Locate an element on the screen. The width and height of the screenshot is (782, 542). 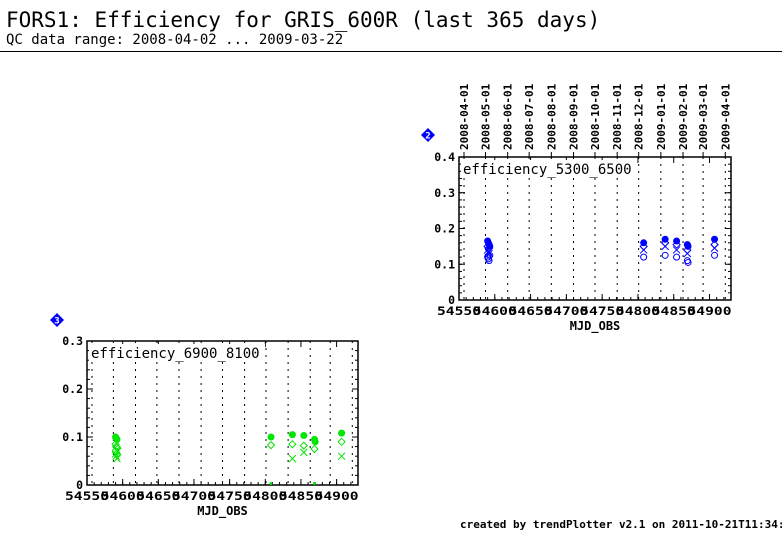
date-tick-label: 2008-09-01 is located at coordinates (574, 116).